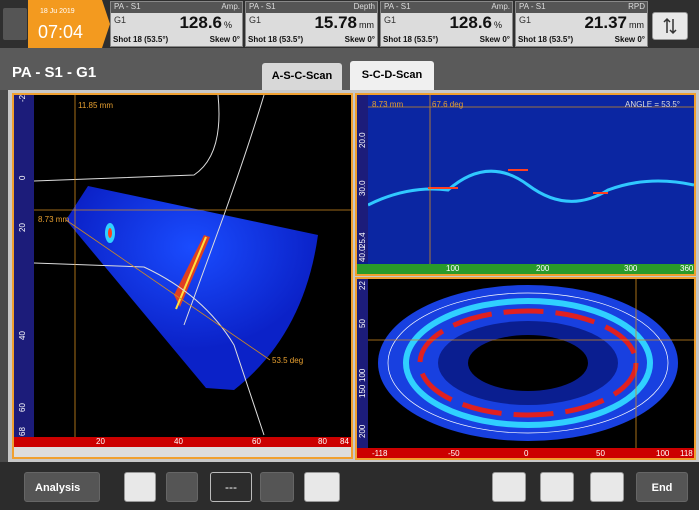 This screenshot has width=699, height=510. I want to click on s-scan-v-ruler, so click(24, 266).